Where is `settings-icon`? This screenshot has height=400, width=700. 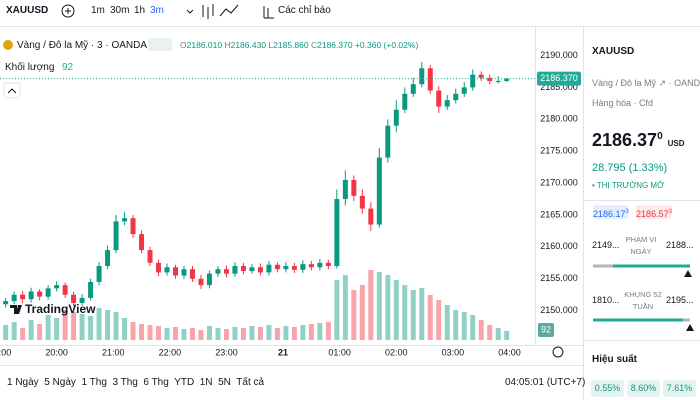
settings-icon is located at coordinates (558, 352).